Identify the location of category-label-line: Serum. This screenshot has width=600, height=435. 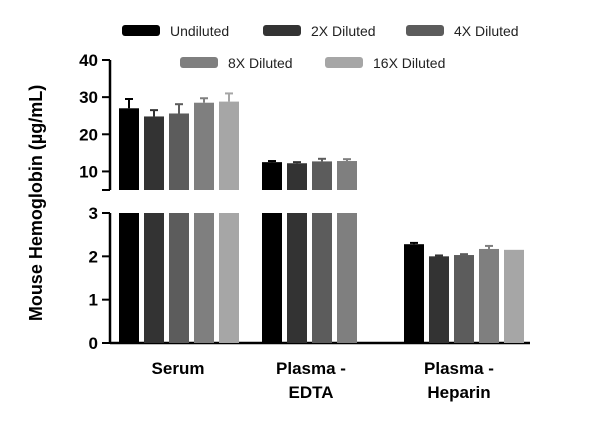
(178, 368).